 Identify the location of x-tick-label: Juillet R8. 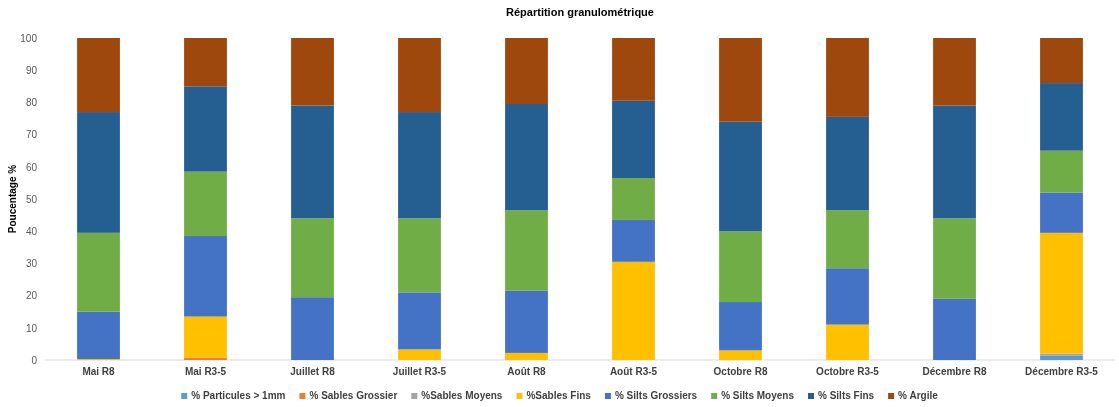
(313, 372).